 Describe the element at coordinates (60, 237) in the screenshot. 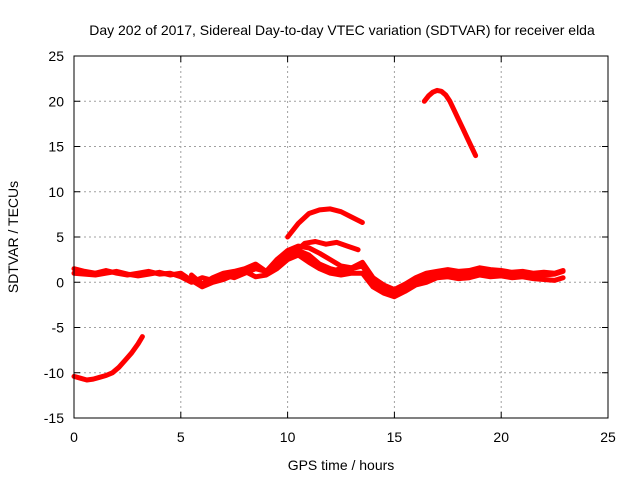

I see `y-tick-label: 5` at that location.